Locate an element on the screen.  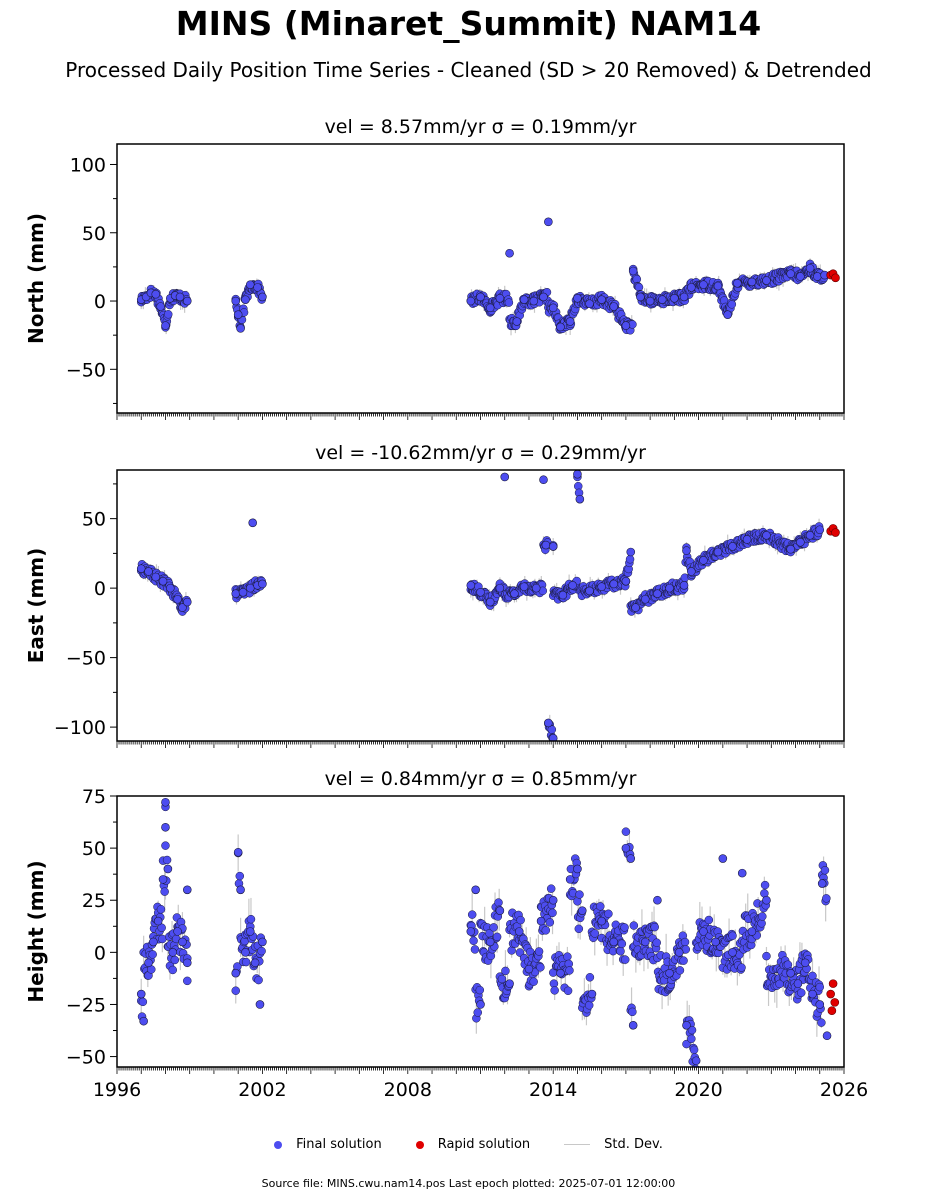
panel-title: vel = 0.84mm/yr σ = 0.85mm/yr is located at coordinates (481, 779).